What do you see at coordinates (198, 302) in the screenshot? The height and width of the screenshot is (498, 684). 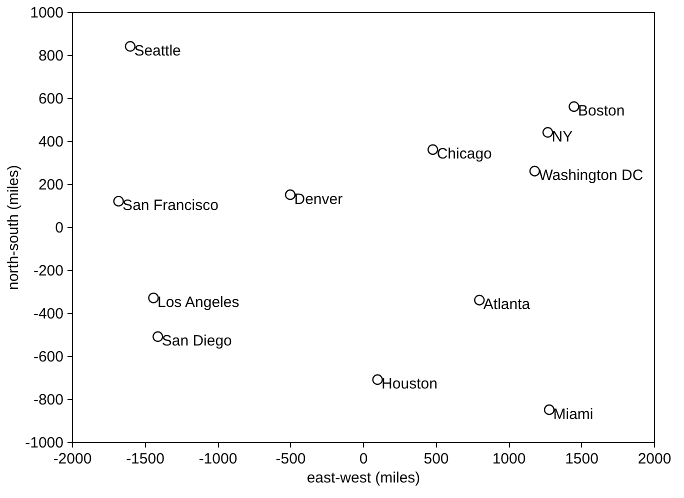 I see `text: Los Angeles` at bounding box center [198, 302].